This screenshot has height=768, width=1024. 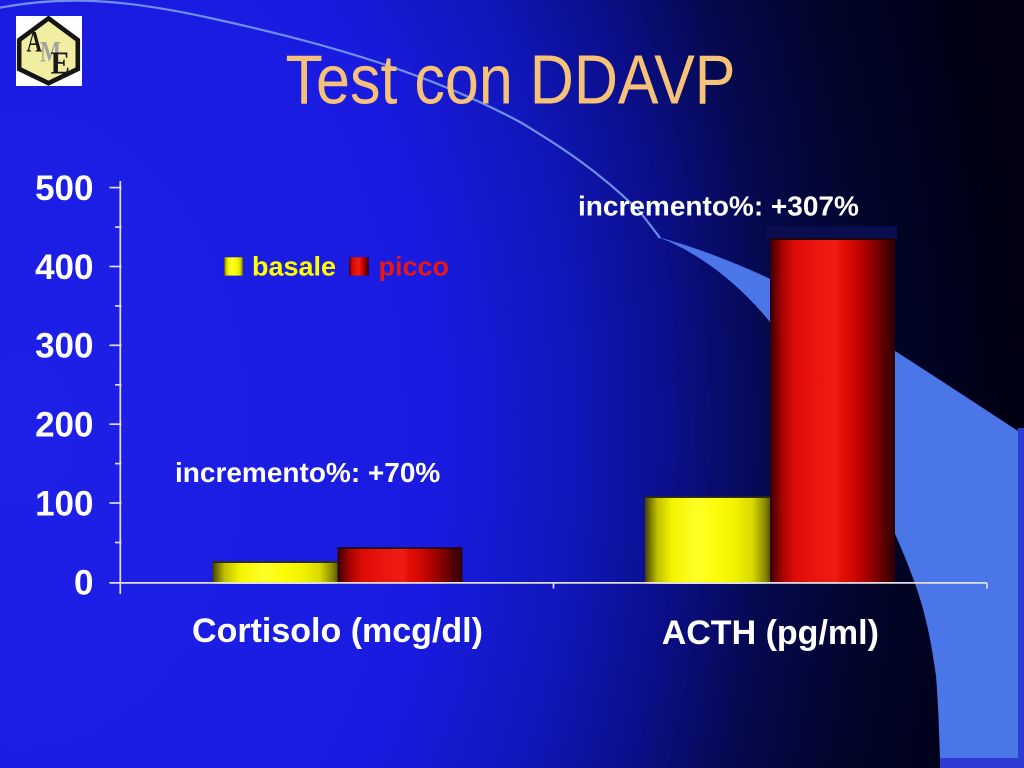 What do you see at coordinates (35, 41) in the screenshot?
I see `svg-text: A` at bounding box center [35, 41].